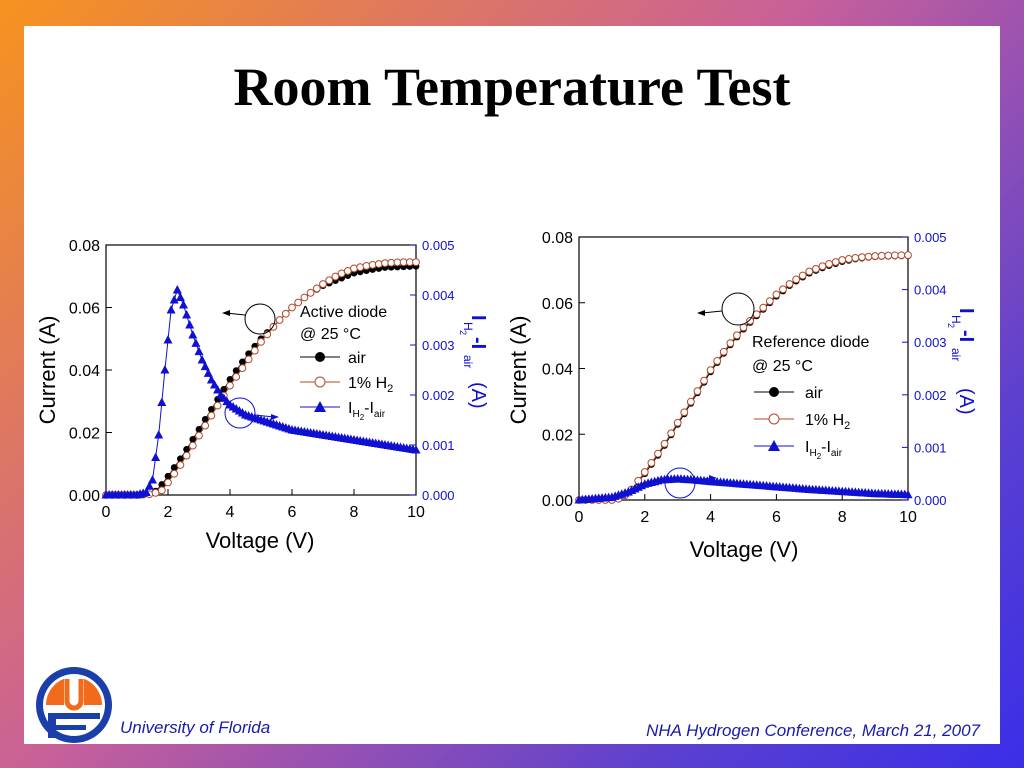  I want to click on footer-university: University of Florida, so click(195, 727).